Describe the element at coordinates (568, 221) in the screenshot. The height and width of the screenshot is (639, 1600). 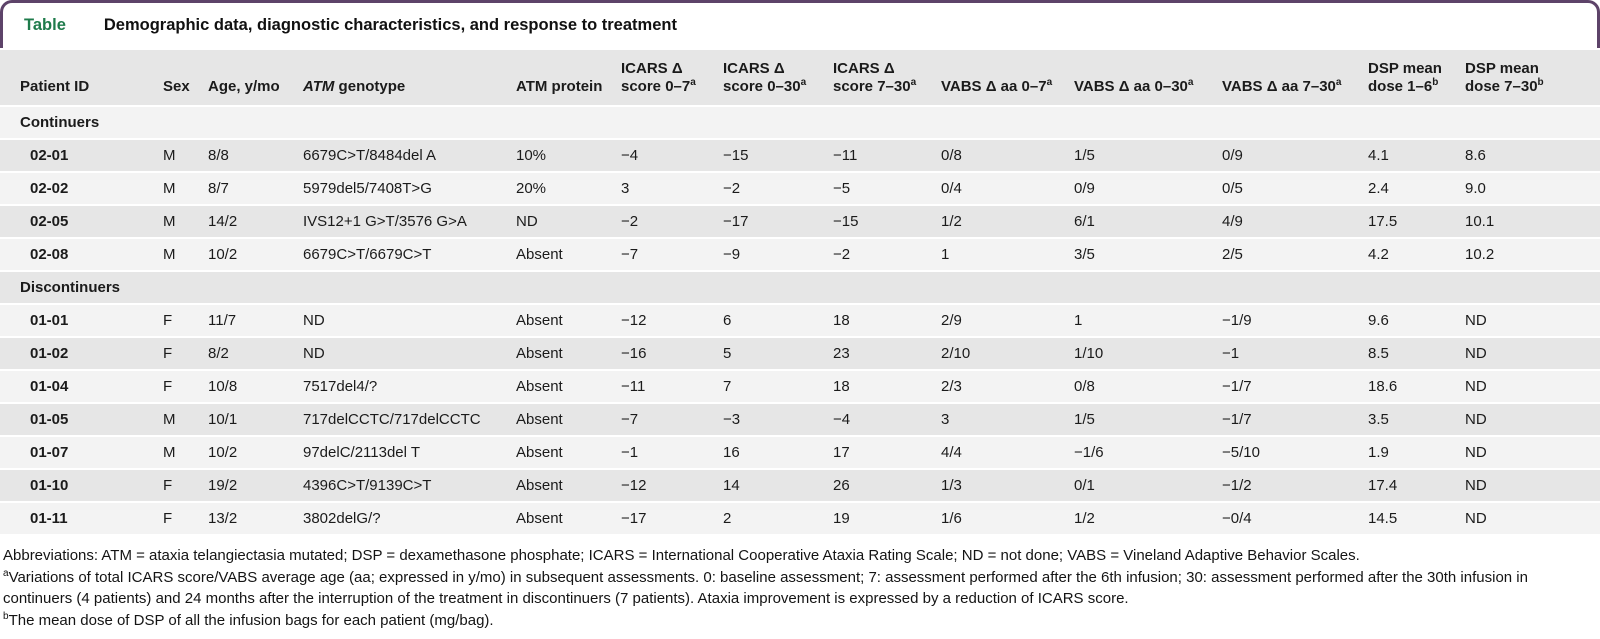
I see `cell-atm-protein: ND` at that location.